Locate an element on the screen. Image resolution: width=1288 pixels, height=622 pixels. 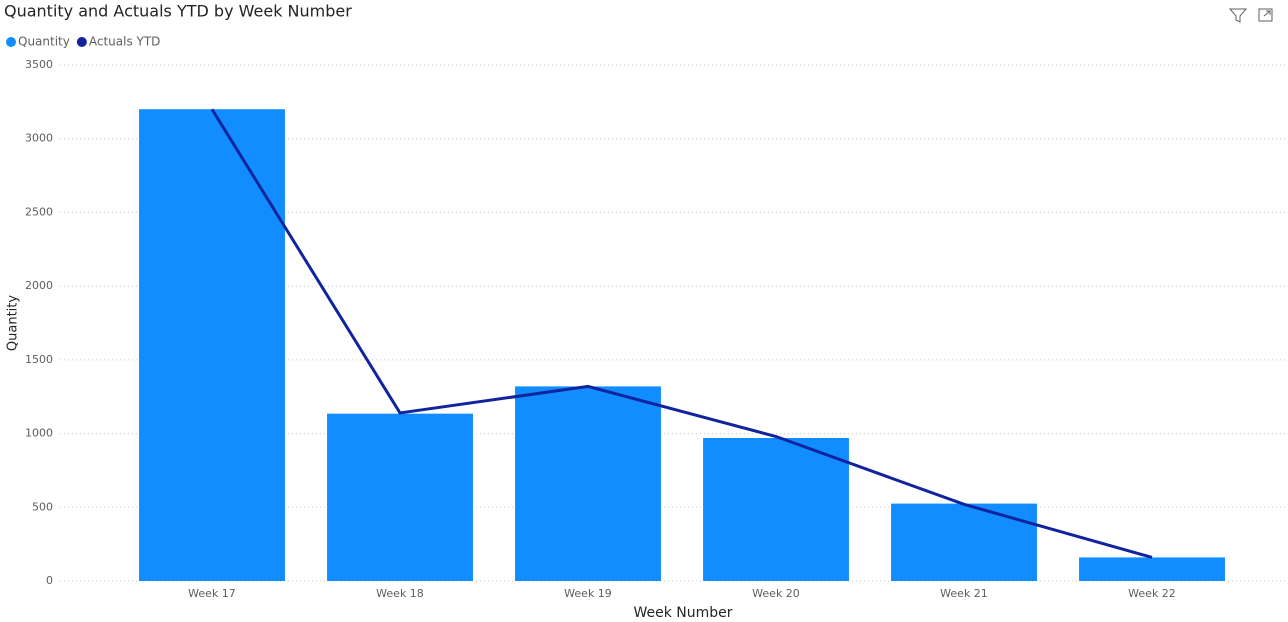
chart-title: Quantity and Actuals YTD by Week Number is located at coordinates (178, 11).